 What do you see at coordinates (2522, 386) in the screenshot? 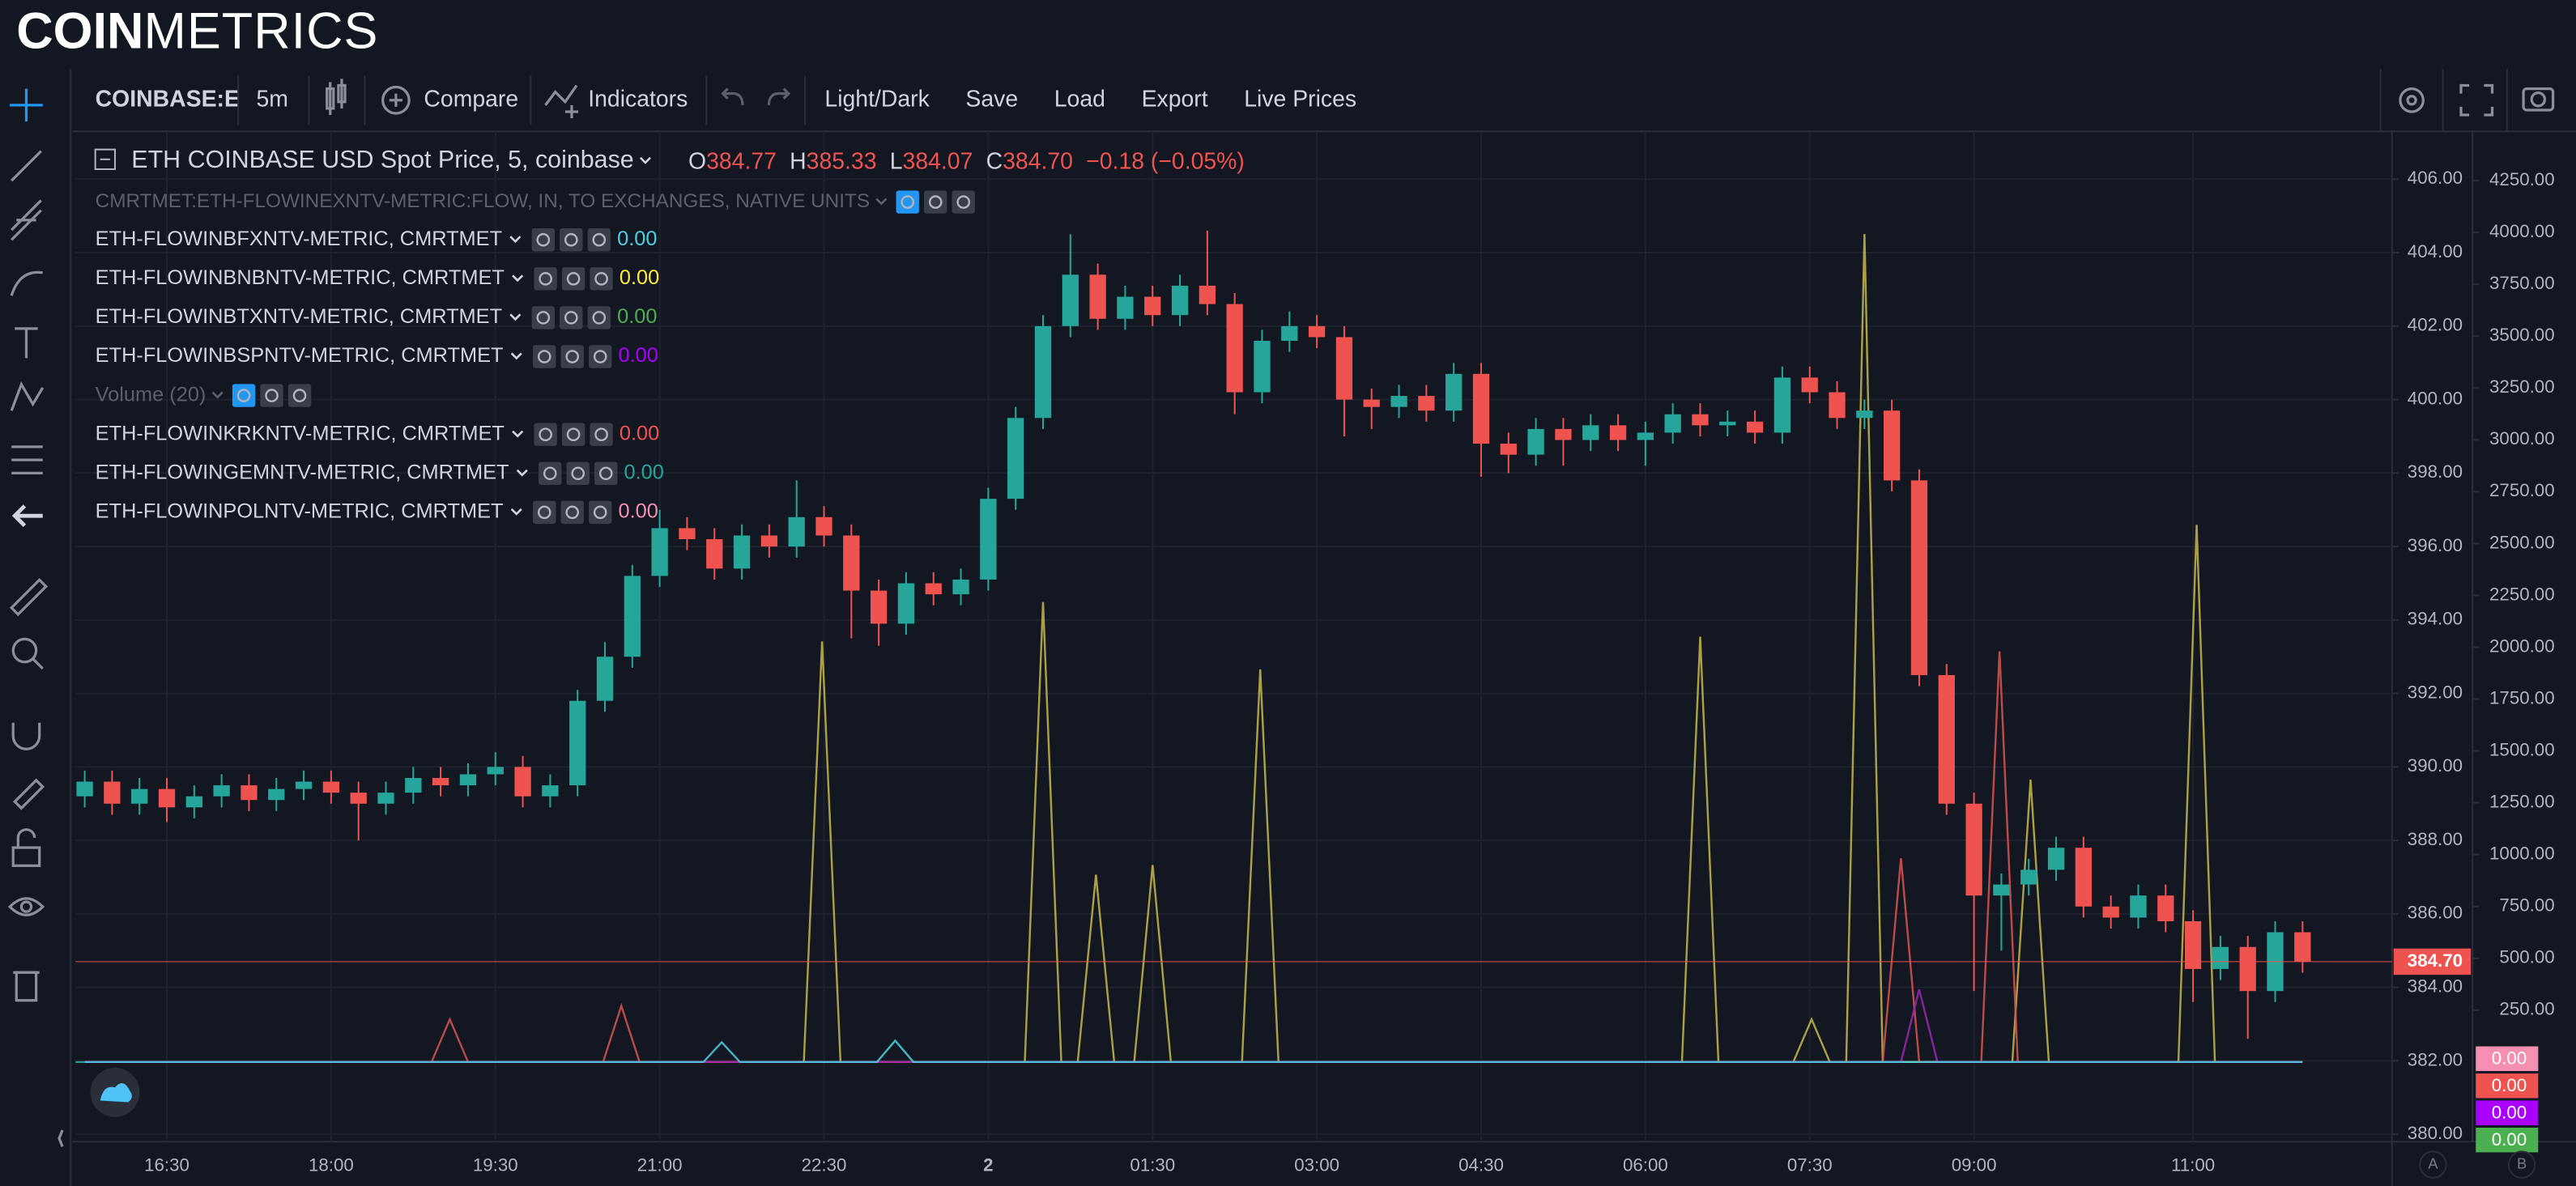
I see `y2-tick-label: 3250.00` at bounding box center [2522, 386].